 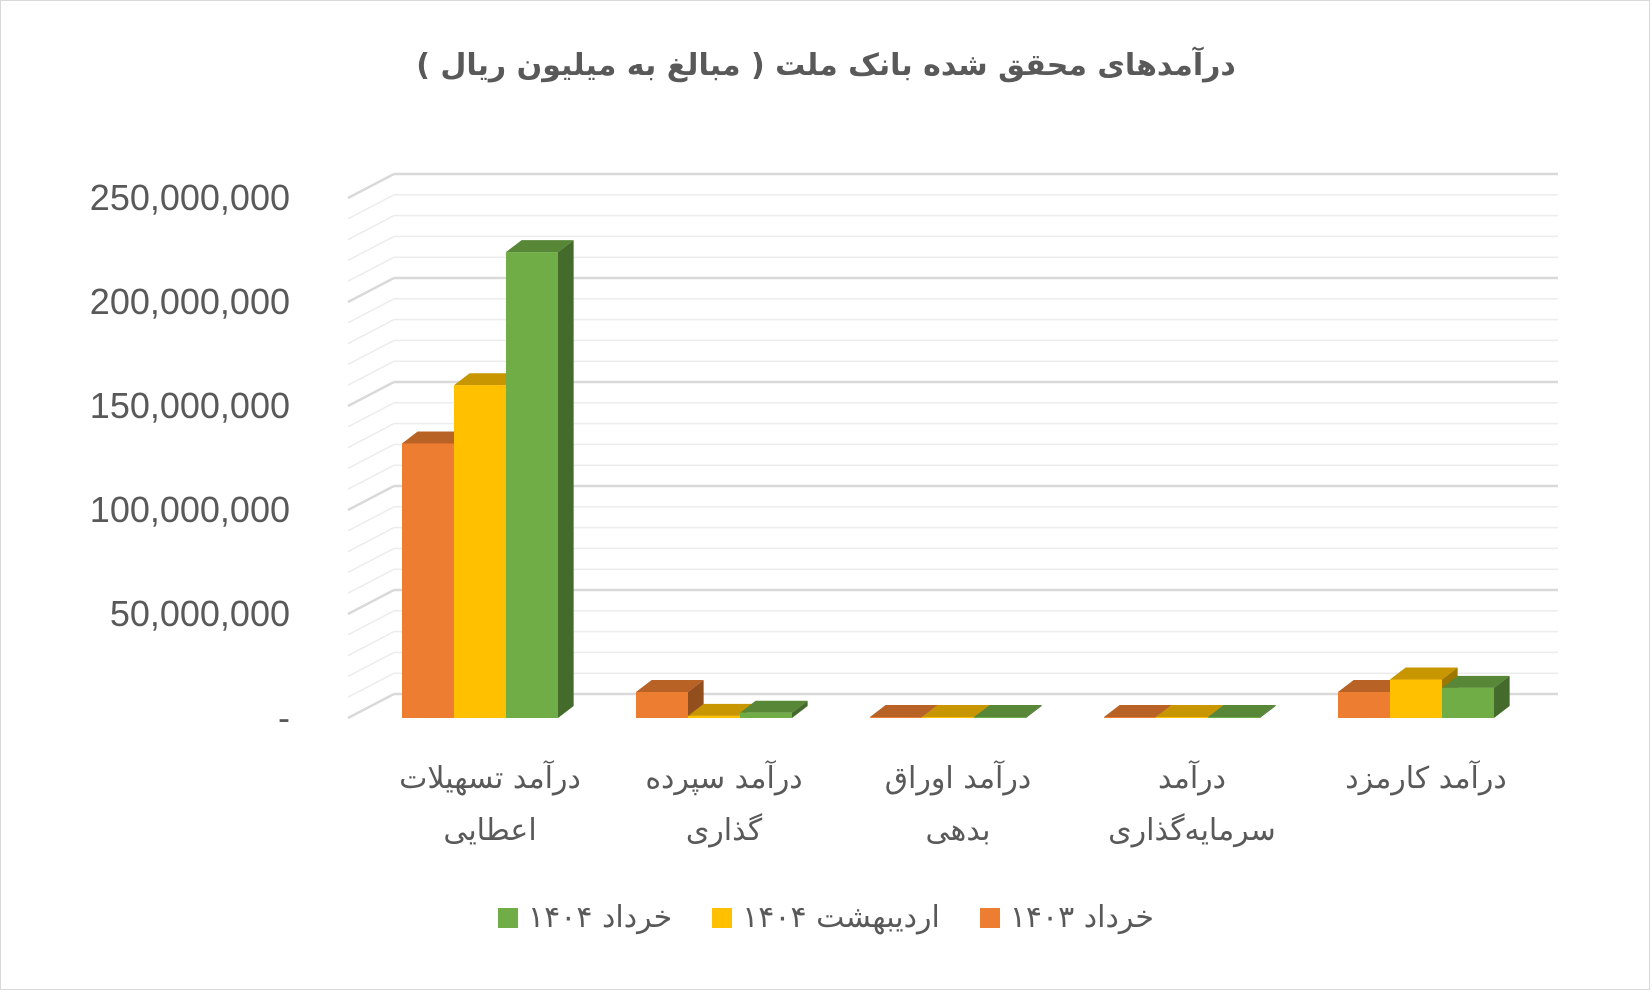 What do you see at coordinates (190, 509) in the screenshot?
I see `y-tick-label: 100,000,000` at bounding box center [190, 509].